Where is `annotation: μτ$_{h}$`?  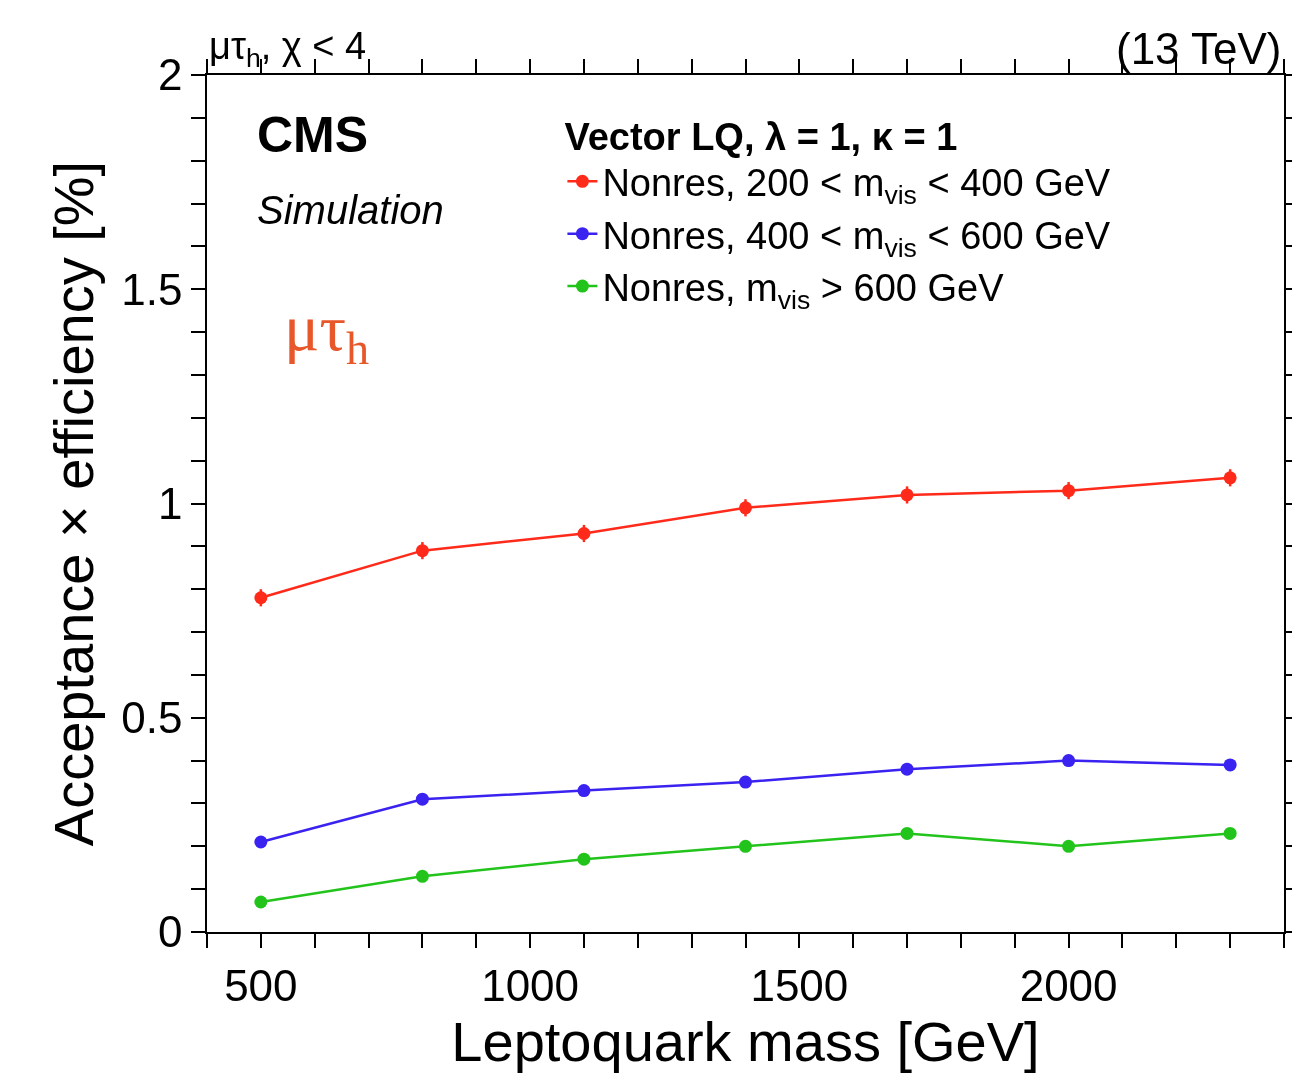
annotation: μτ$_{h}$ is located at coordinates (327, 332).